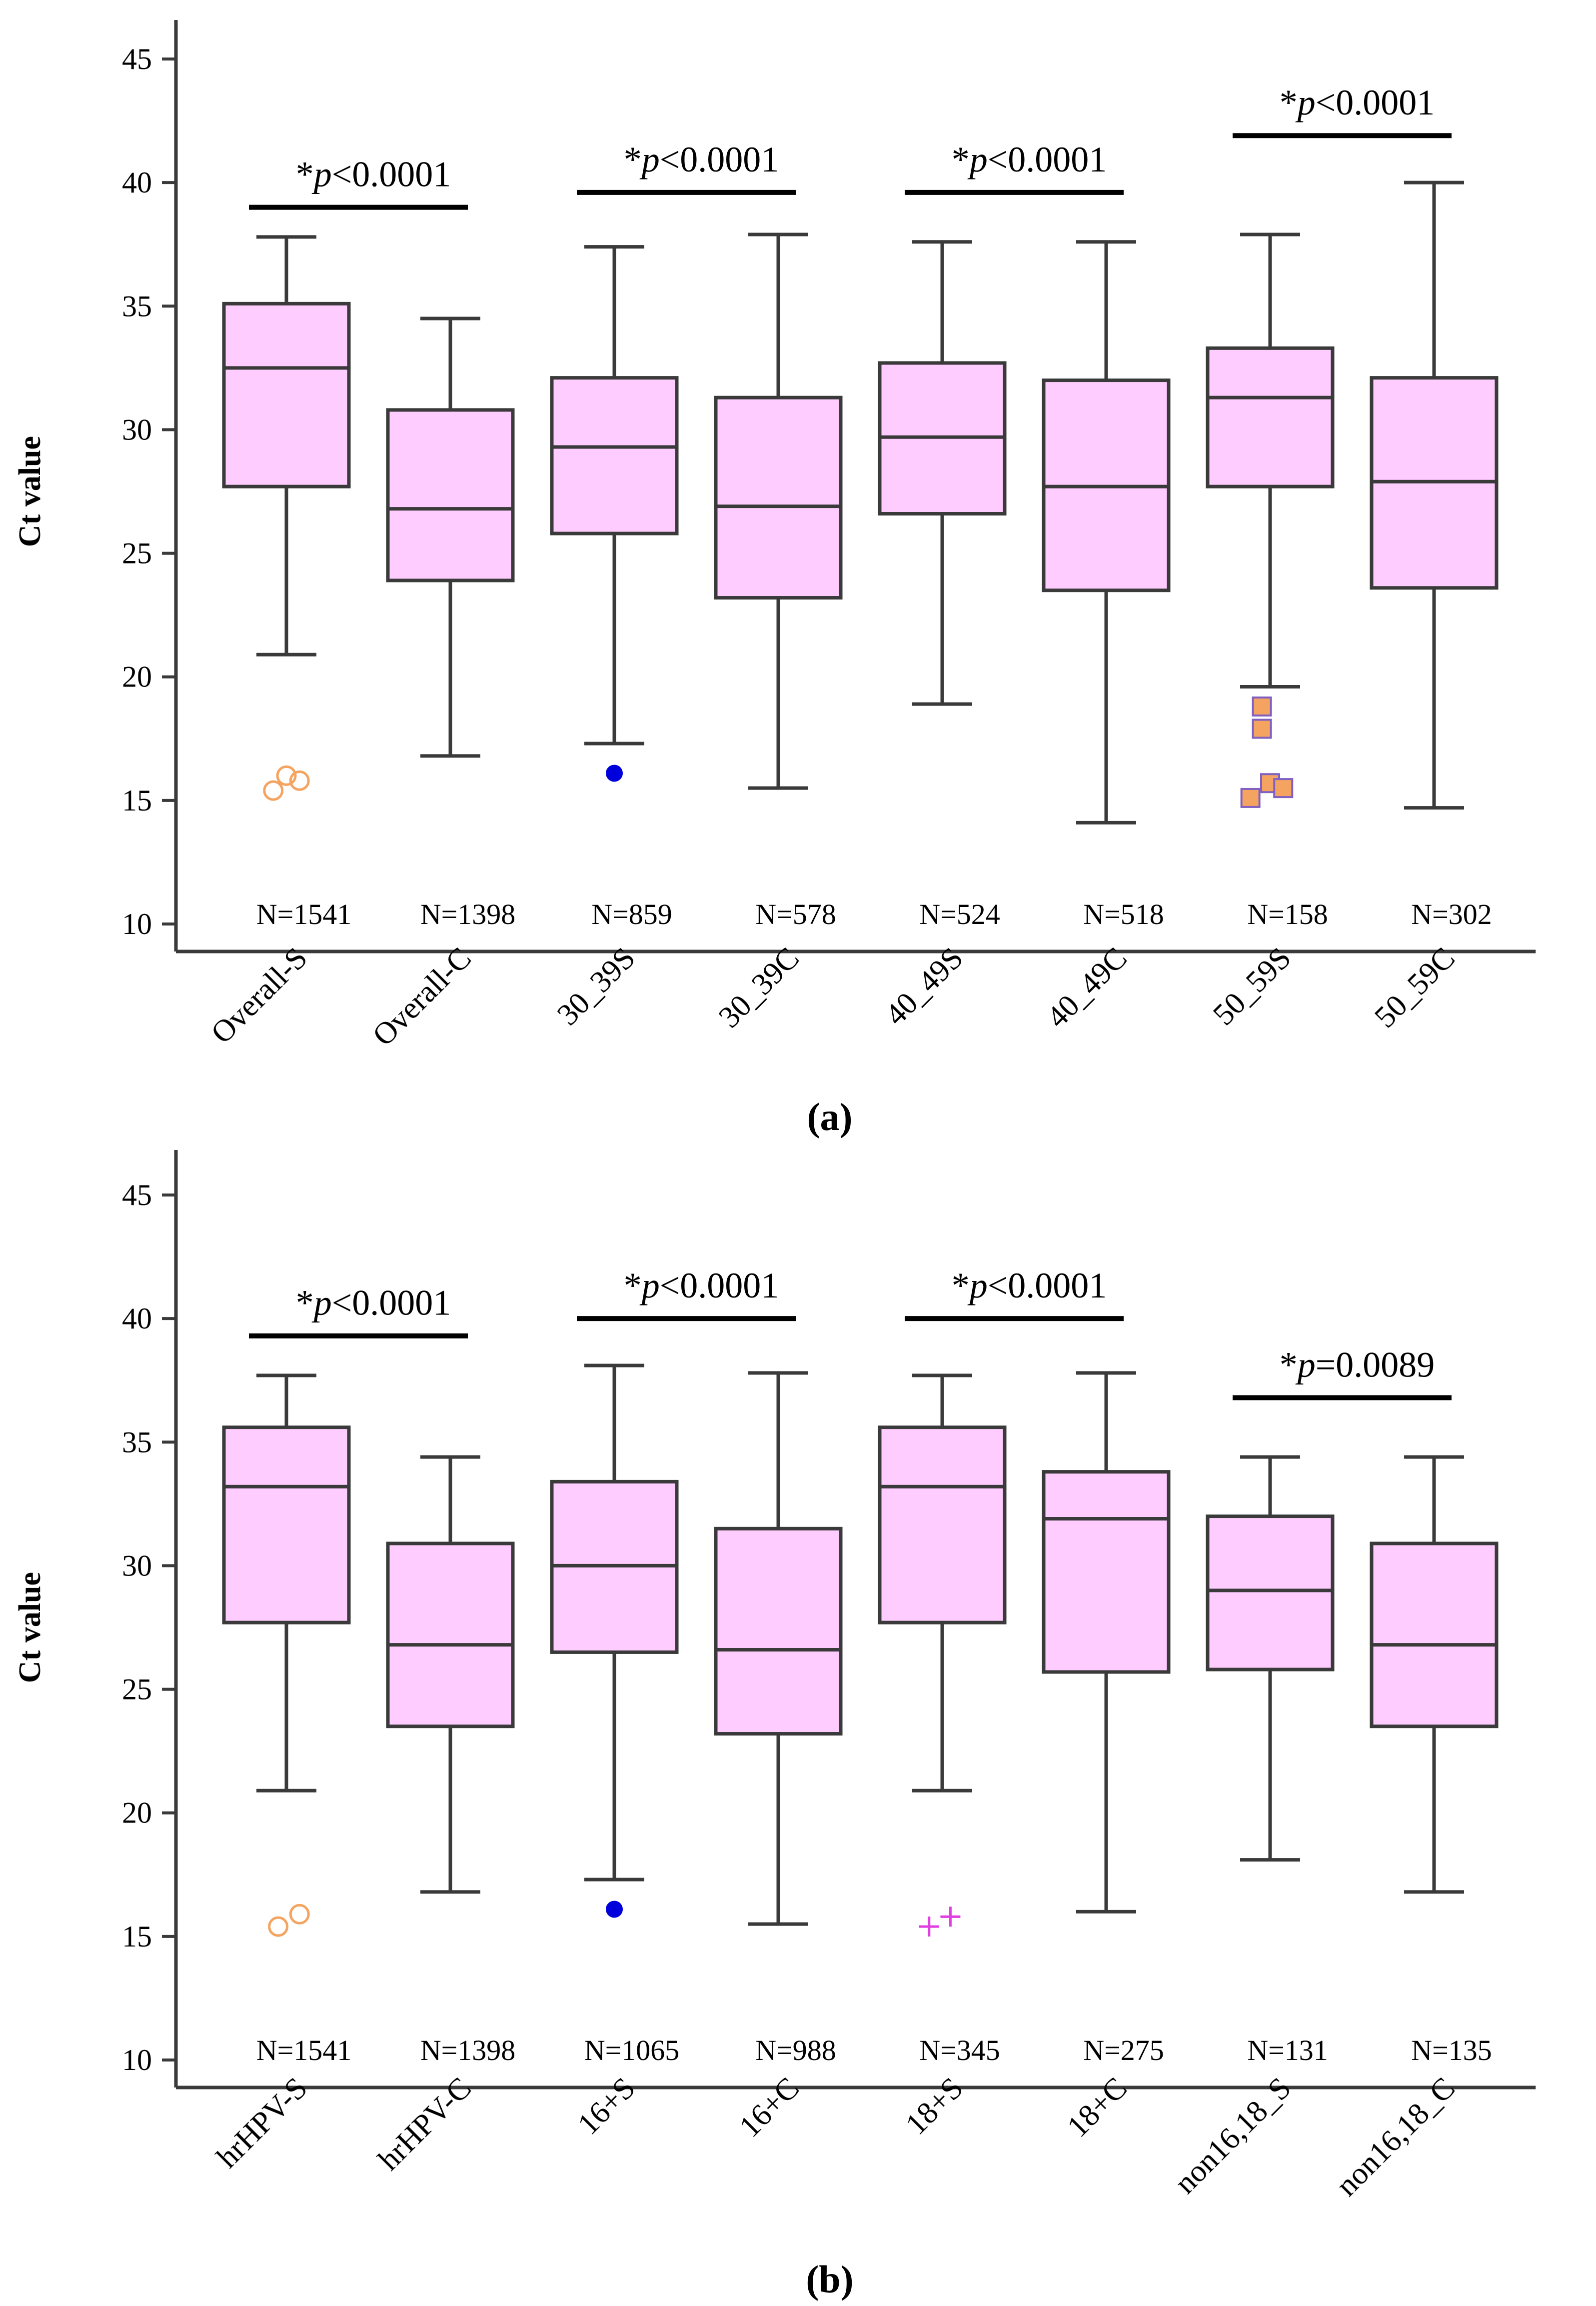 This screenshot has width=1596, height=2306. I want to click on box-non16,18_S, so click(1270, 1658).